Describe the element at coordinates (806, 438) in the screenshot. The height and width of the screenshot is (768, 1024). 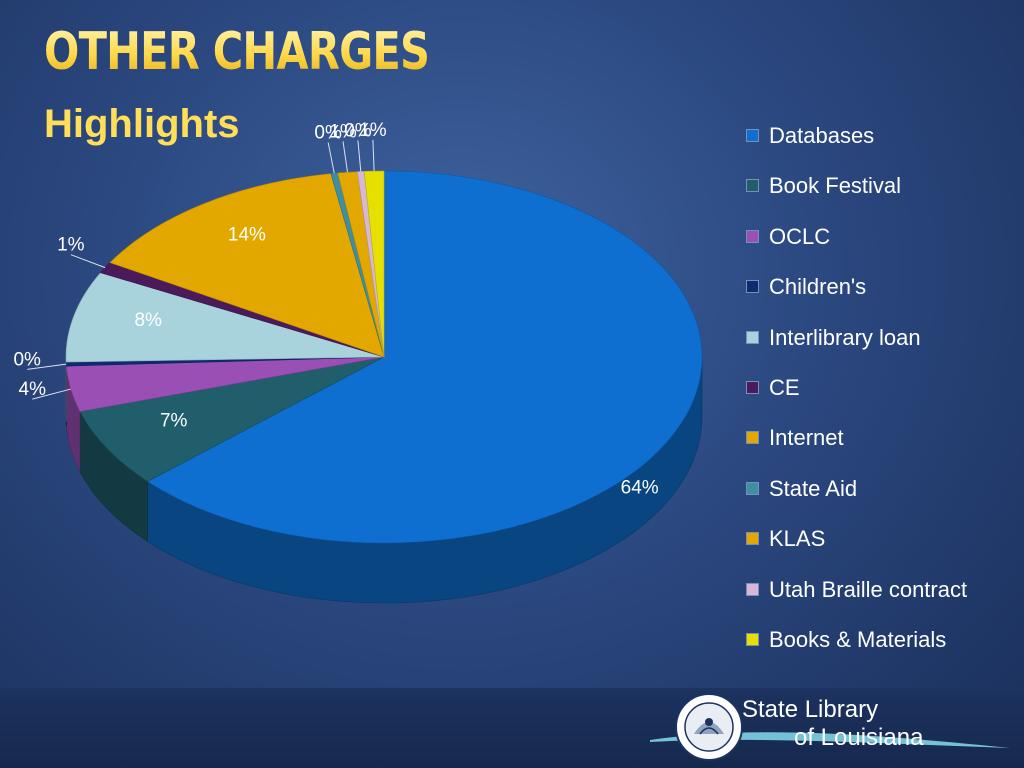
I see `legend-label: Internet` at that location.